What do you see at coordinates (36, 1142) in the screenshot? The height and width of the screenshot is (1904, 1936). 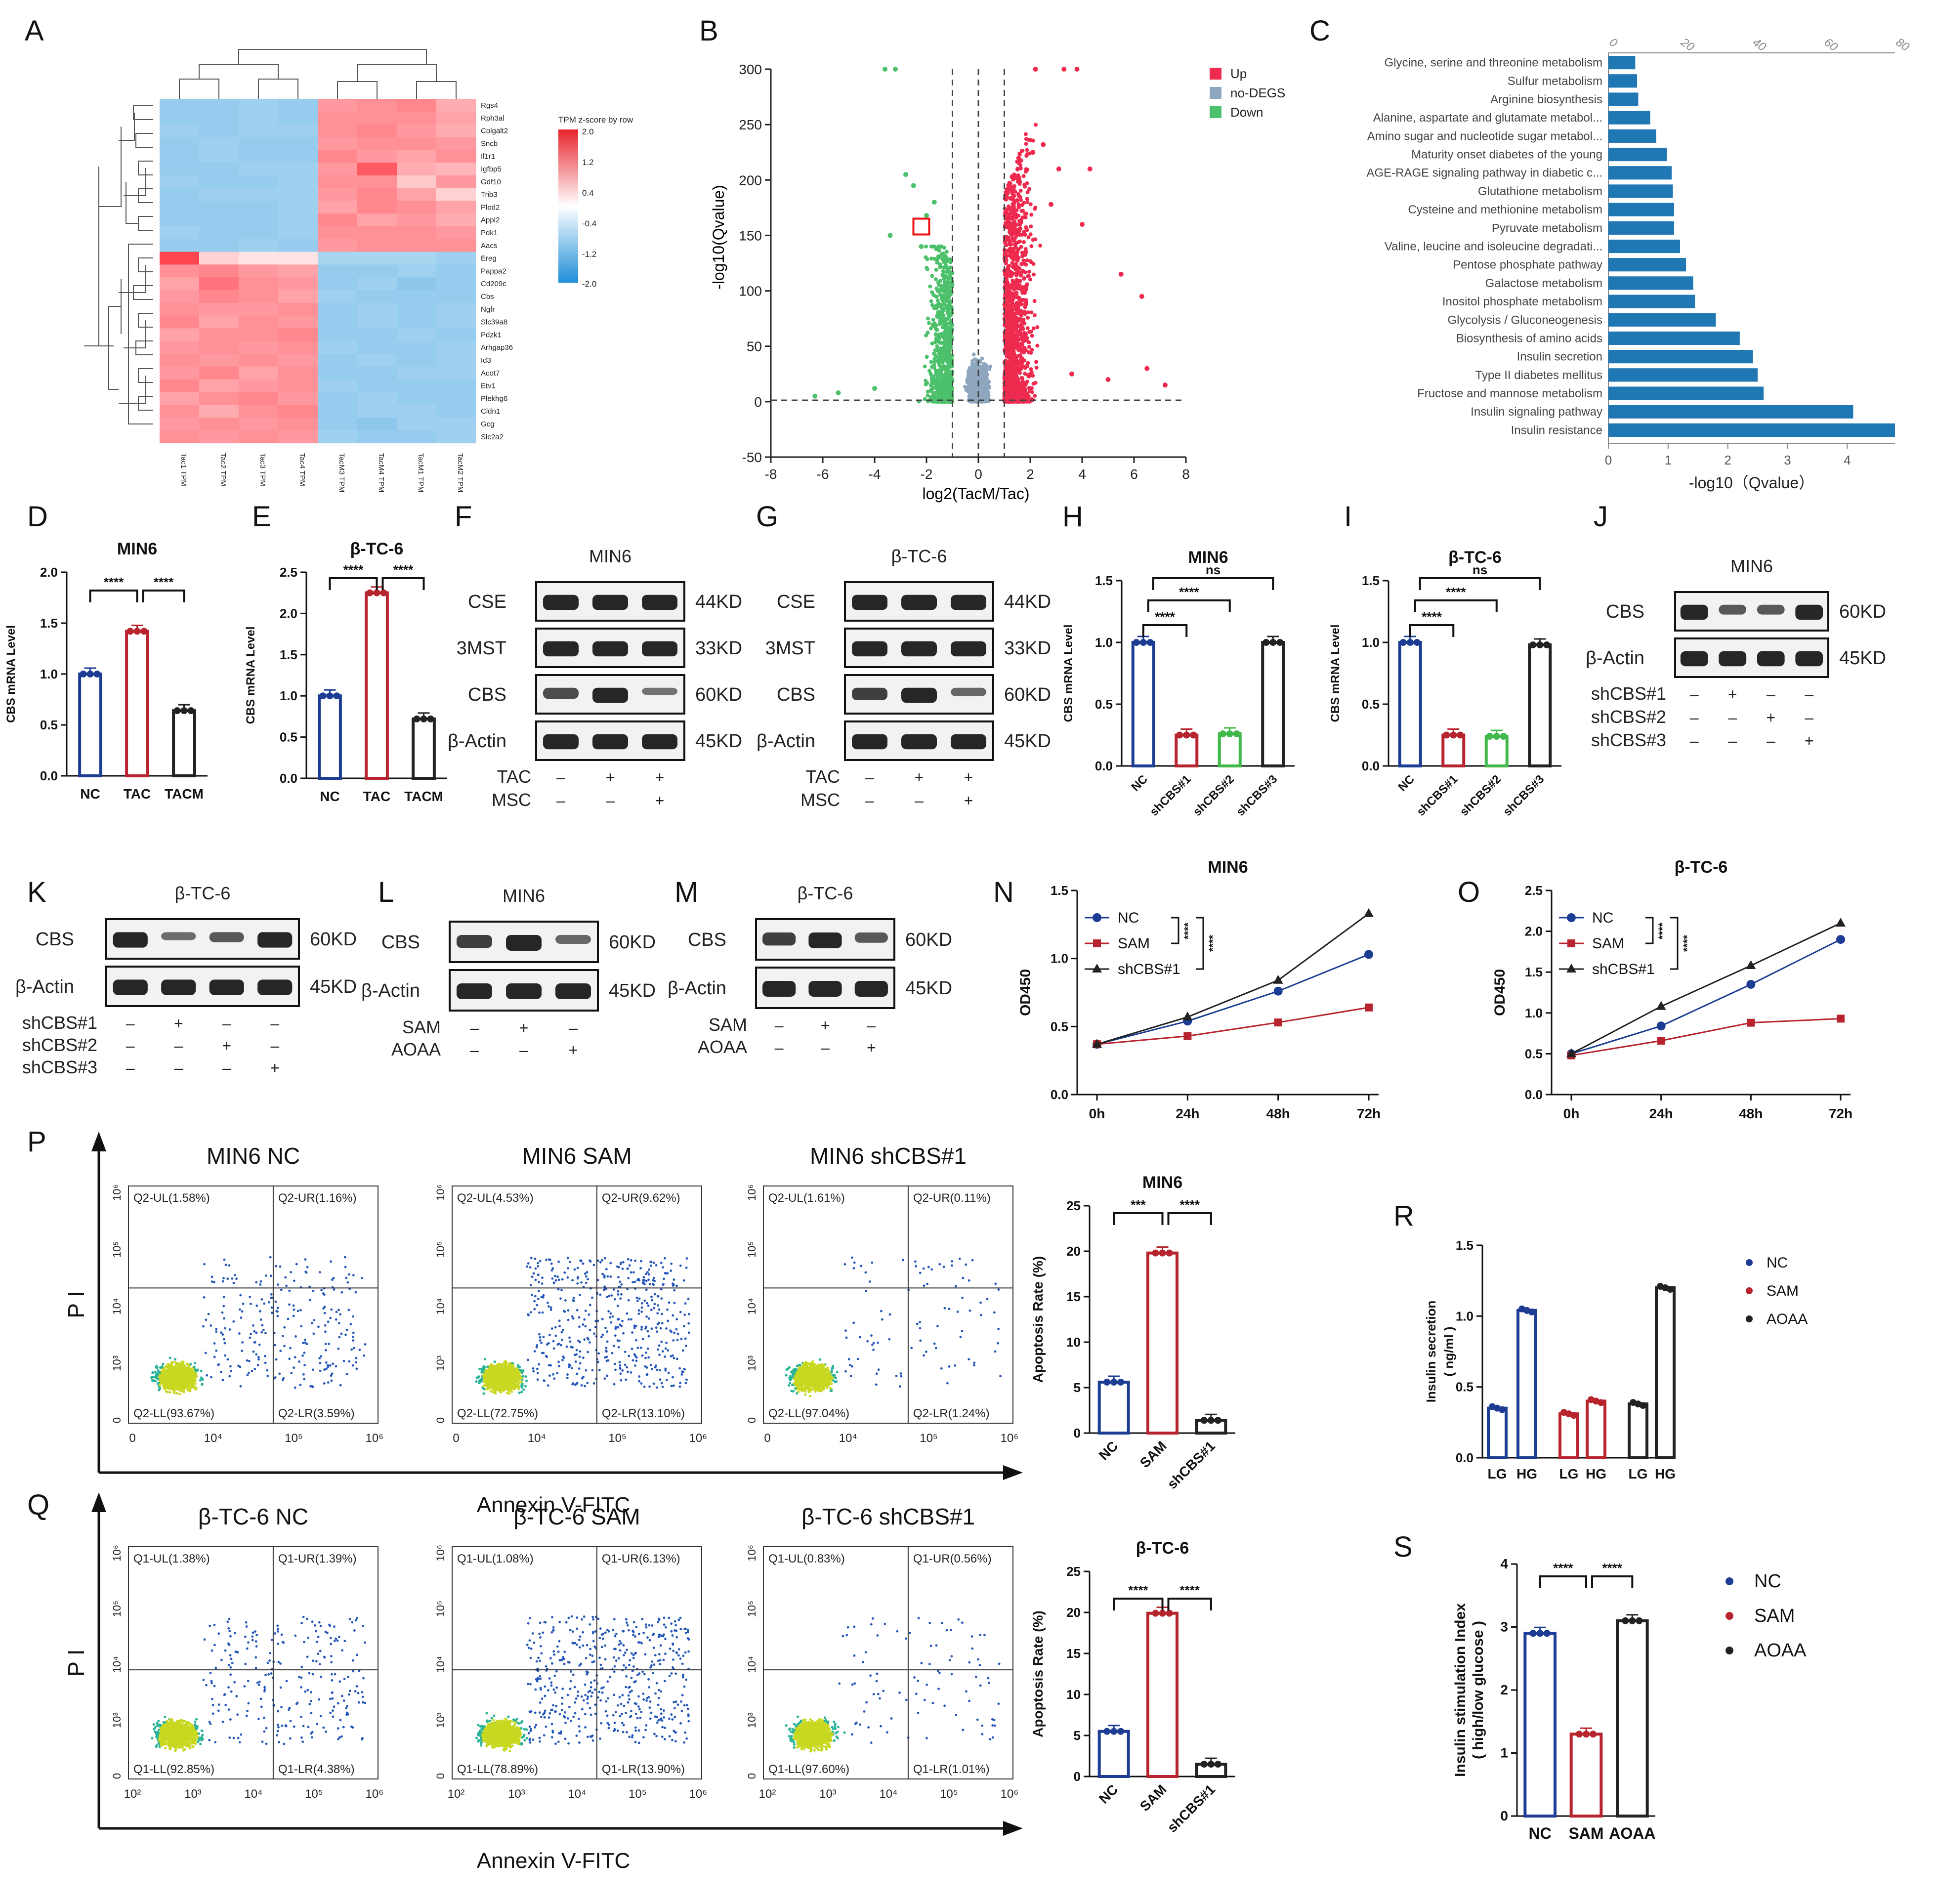 I see `panel-letter-p: P` at bounding box center [36, 1142].